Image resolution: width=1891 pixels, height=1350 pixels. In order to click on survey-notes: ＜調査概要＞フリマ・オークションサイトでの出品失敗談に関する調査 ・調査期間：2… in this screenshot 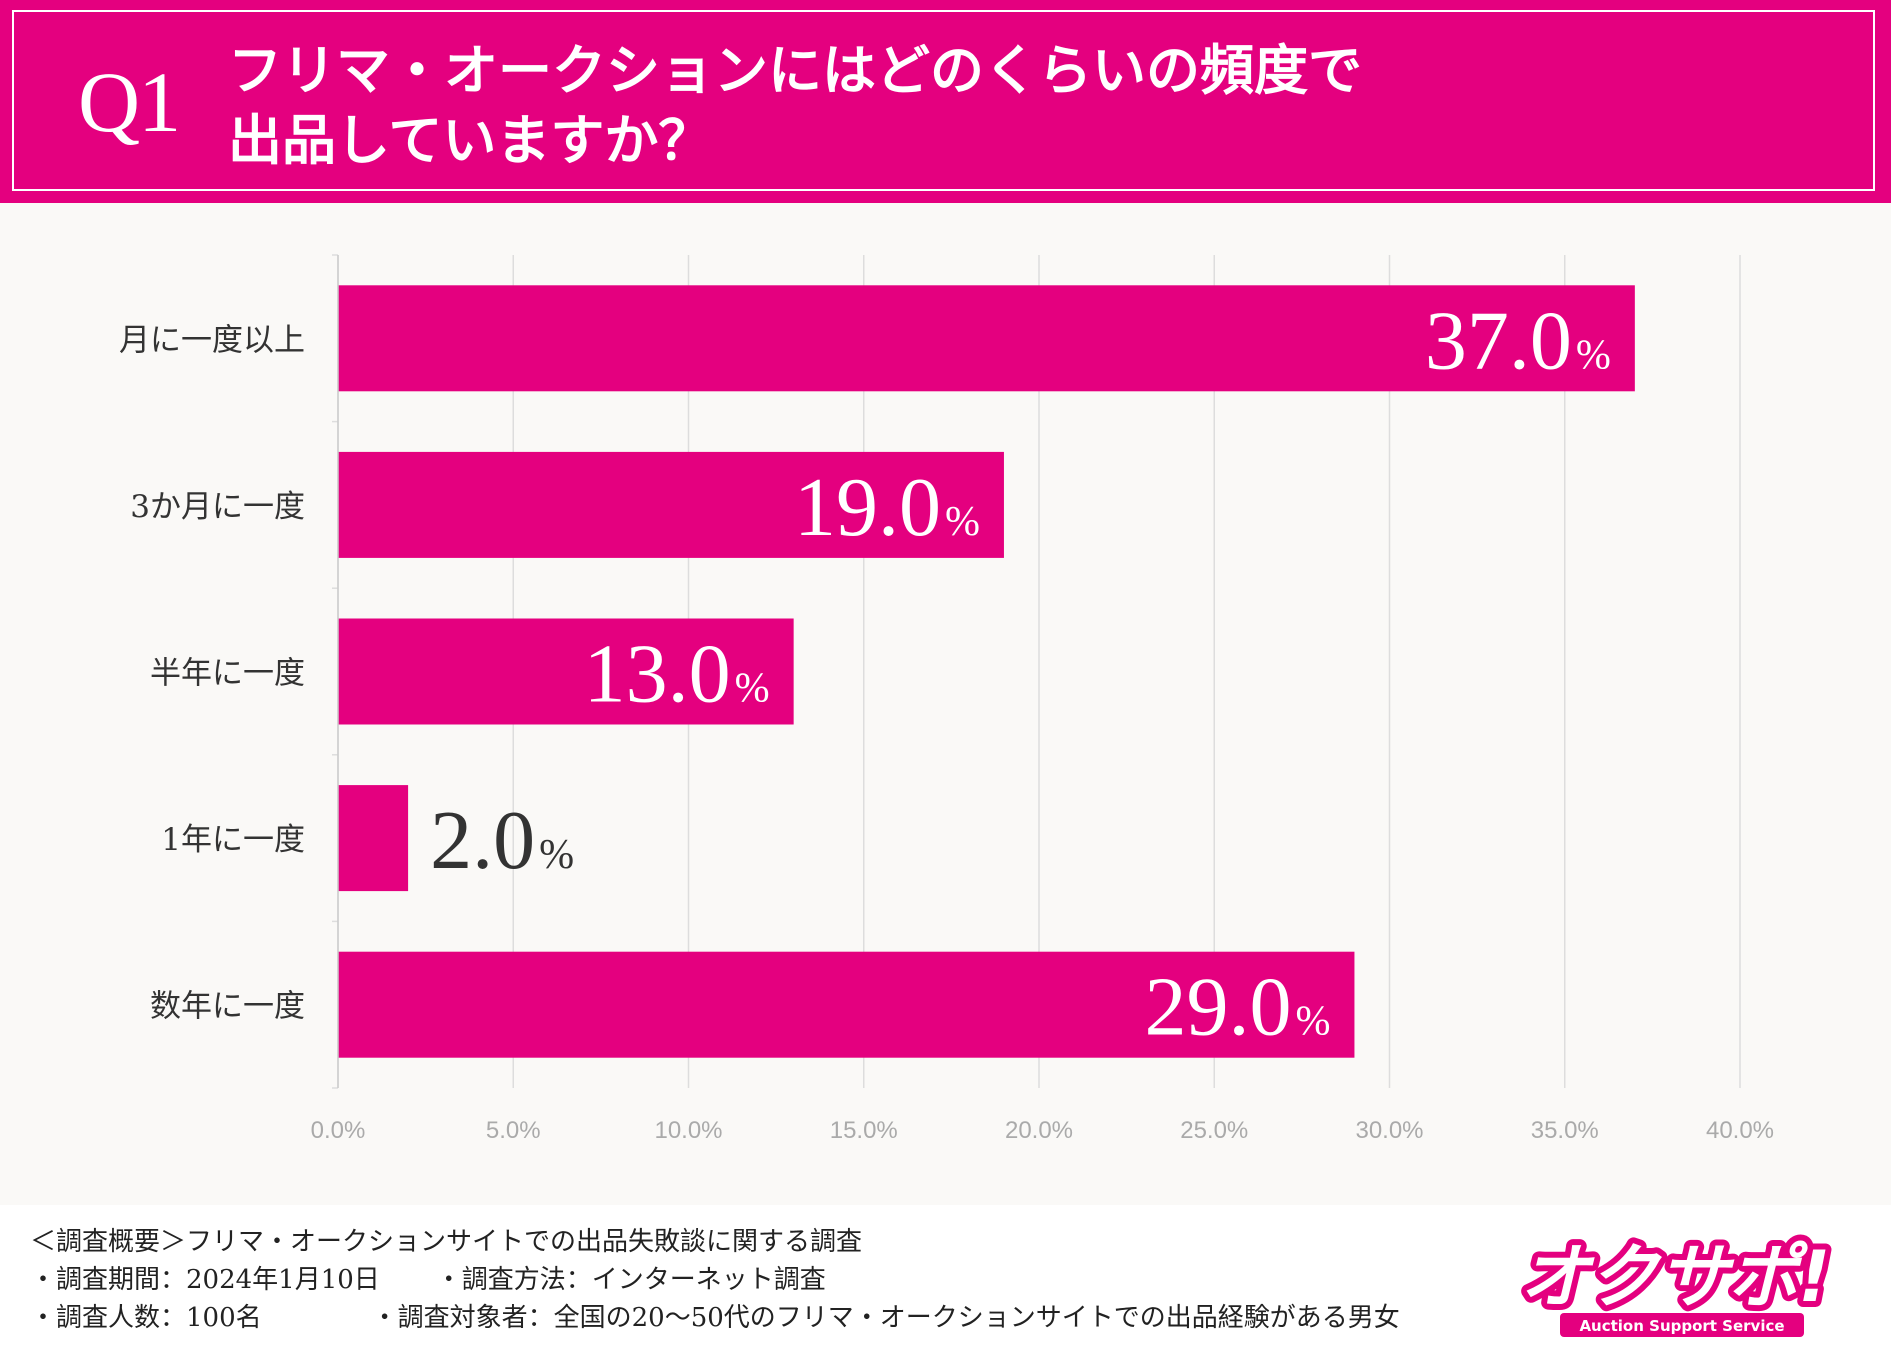, I will do `click(715, 1280)`.